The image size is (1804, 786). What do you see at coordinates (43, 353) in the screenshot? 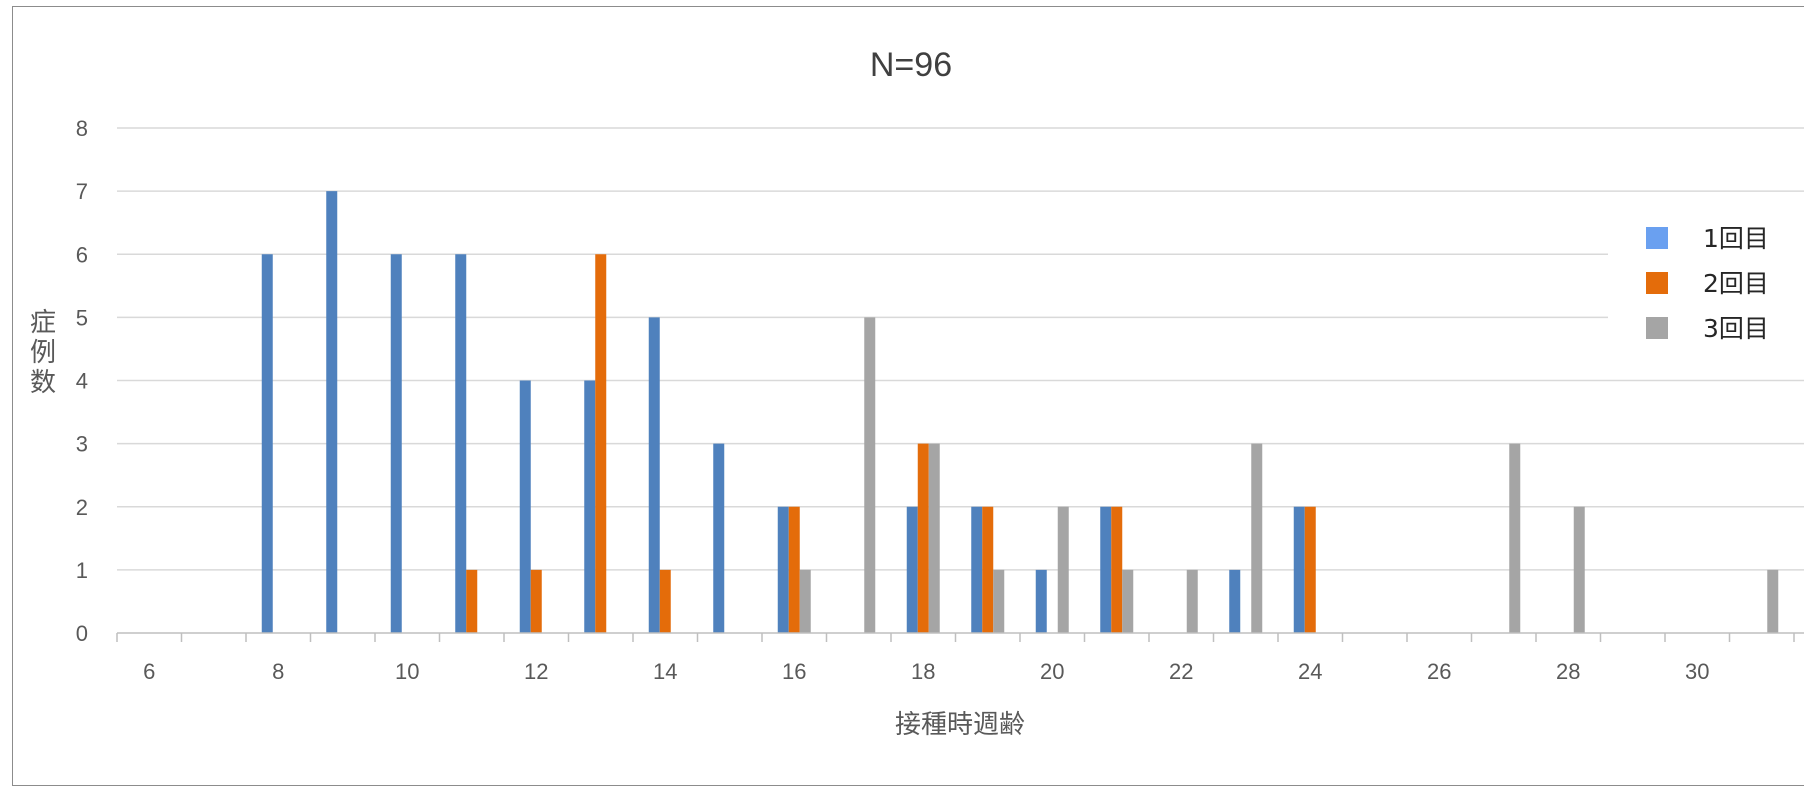
I see `y-axis-title: 症例数` at bounding box center [43, 353].